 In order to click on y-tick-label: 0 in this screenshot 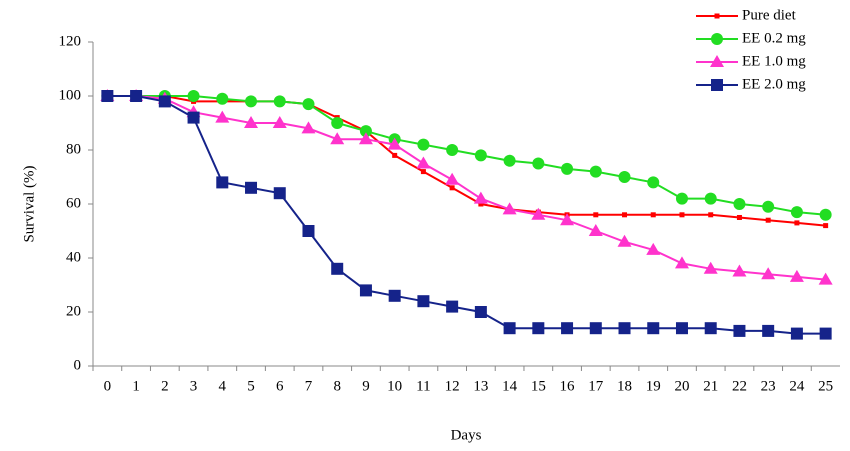, I will do `click(78, 365)`.